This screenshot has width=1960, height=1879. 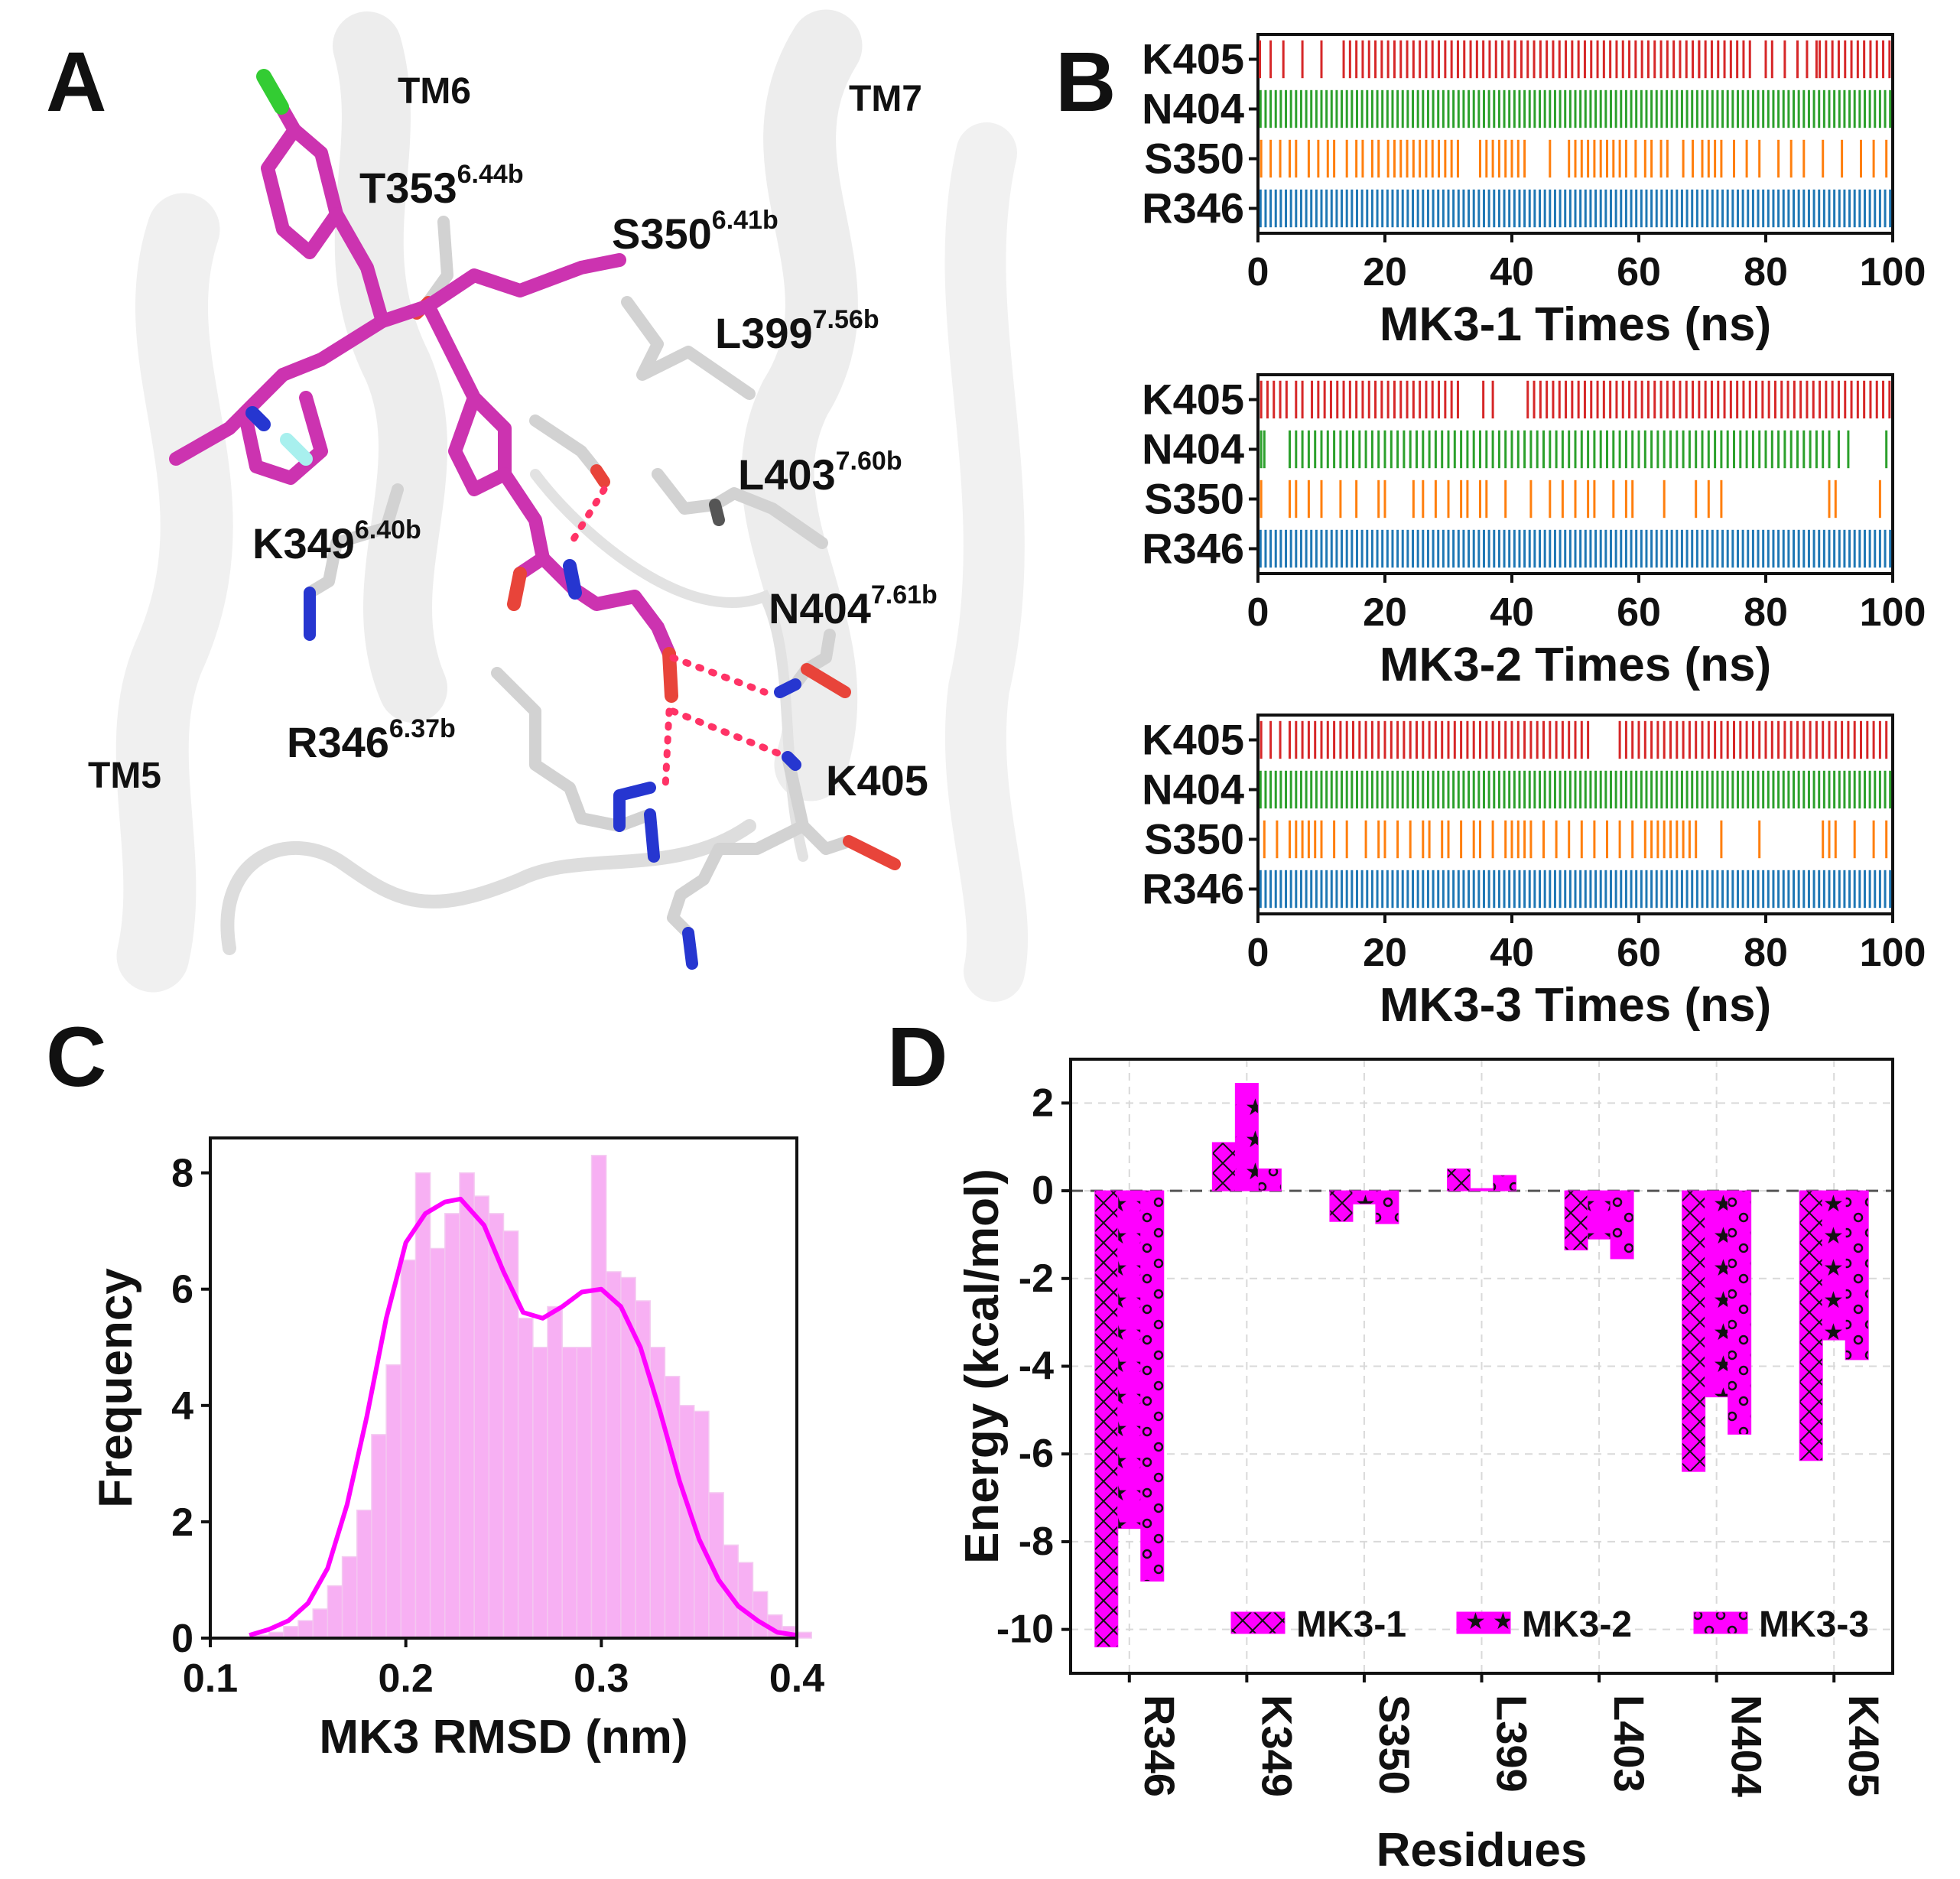 What do you see at coordinates (1351, 1624) in the screenshot?
I see `legend-label: MK3-1` at bounding box center [1351, 1624].